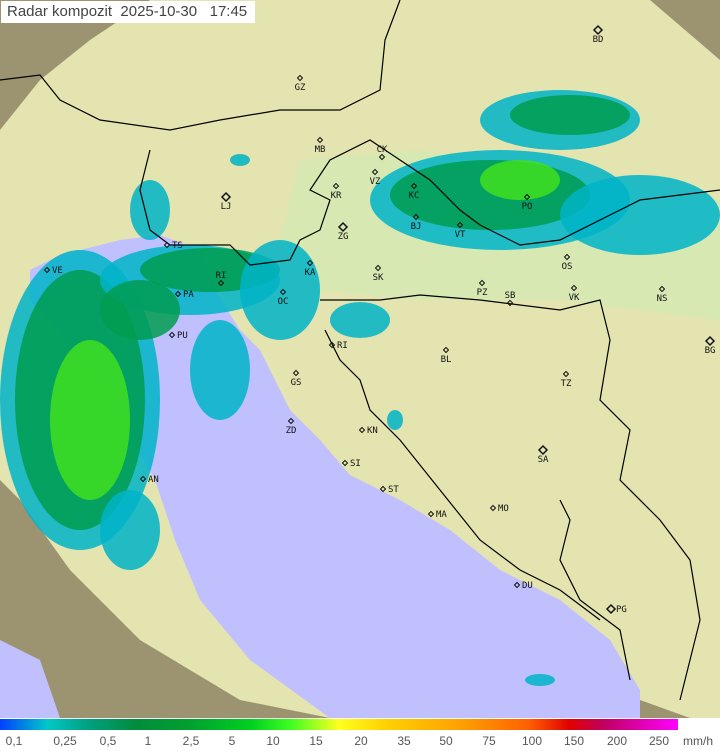 Image resolution: width=720 pixels, height=751 pixels. I want to click on city-marker-ts: TS, so click(173, 246).